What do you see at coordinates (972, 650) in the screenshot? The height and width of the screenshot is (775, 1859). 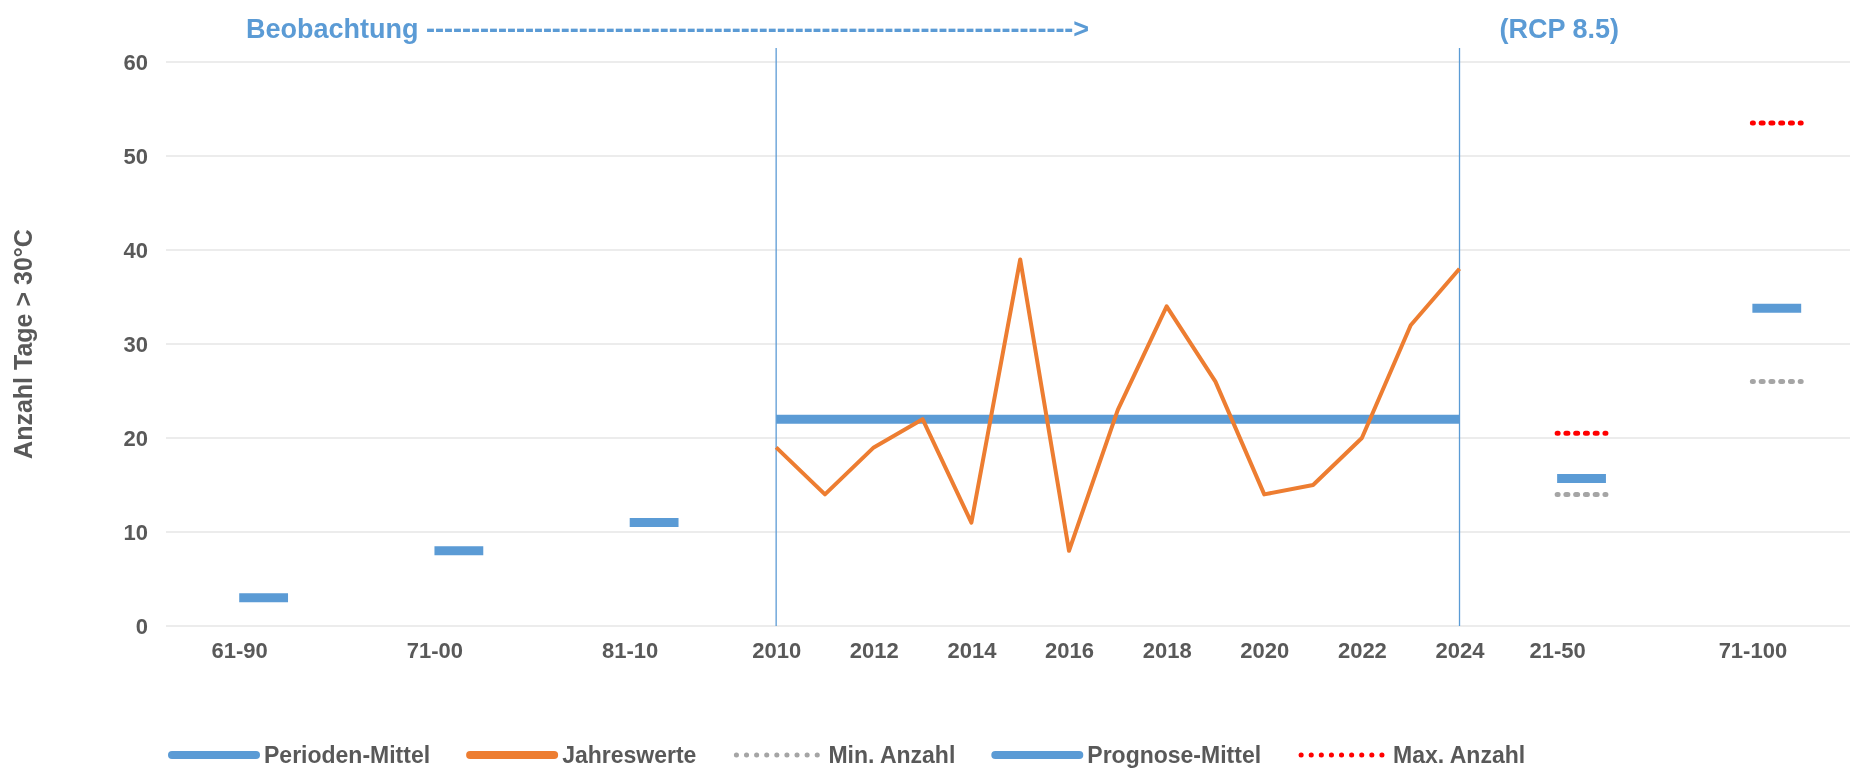 I see `x-tick-label: 2014` at bounding box center [972, 650].